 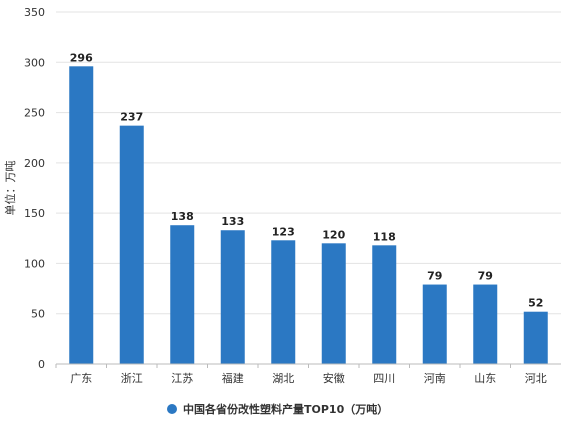 What do you see at coordinates (81, 378) in the screenshot?
I see `x-tick-label: 广东` at bounding box center [81, 378].